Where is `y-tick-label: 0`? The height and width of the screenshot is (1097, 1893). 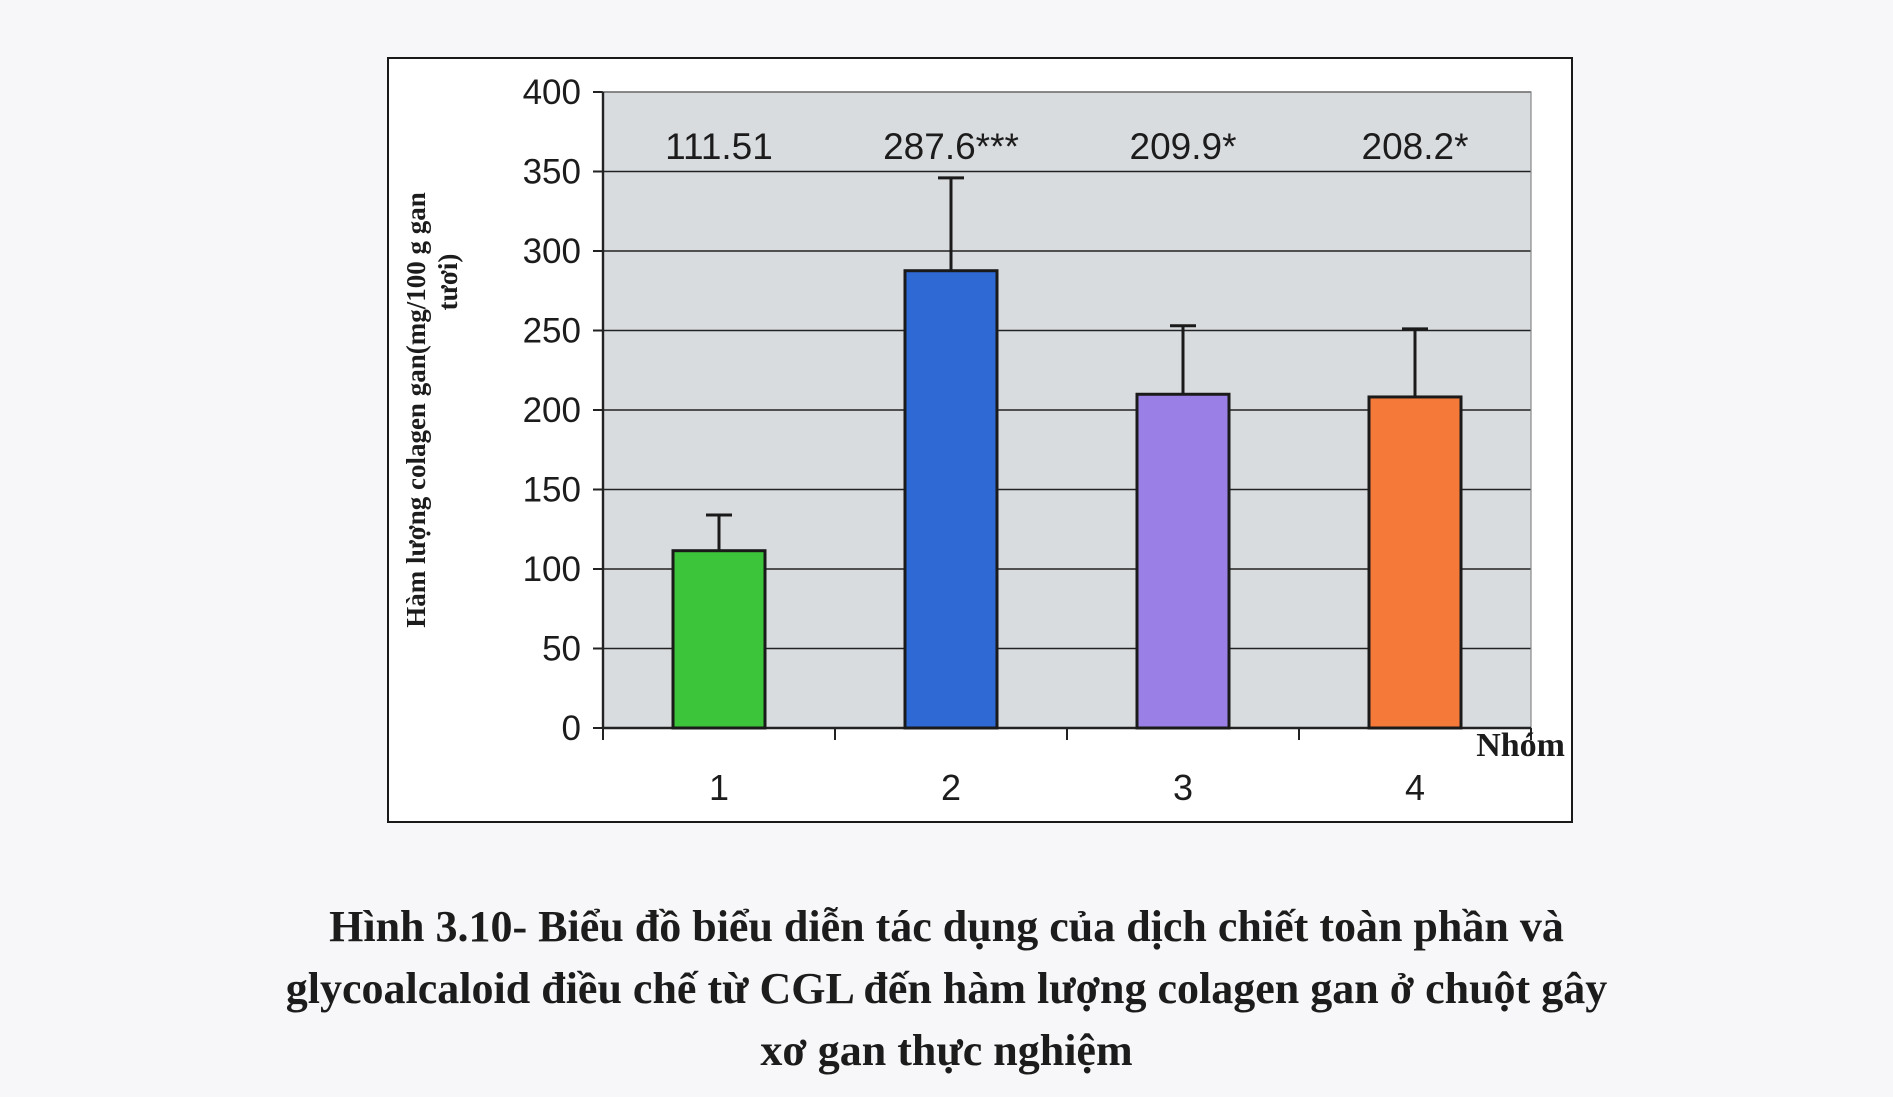 y-tick-label: 0 is located at coordinates (571, 728).